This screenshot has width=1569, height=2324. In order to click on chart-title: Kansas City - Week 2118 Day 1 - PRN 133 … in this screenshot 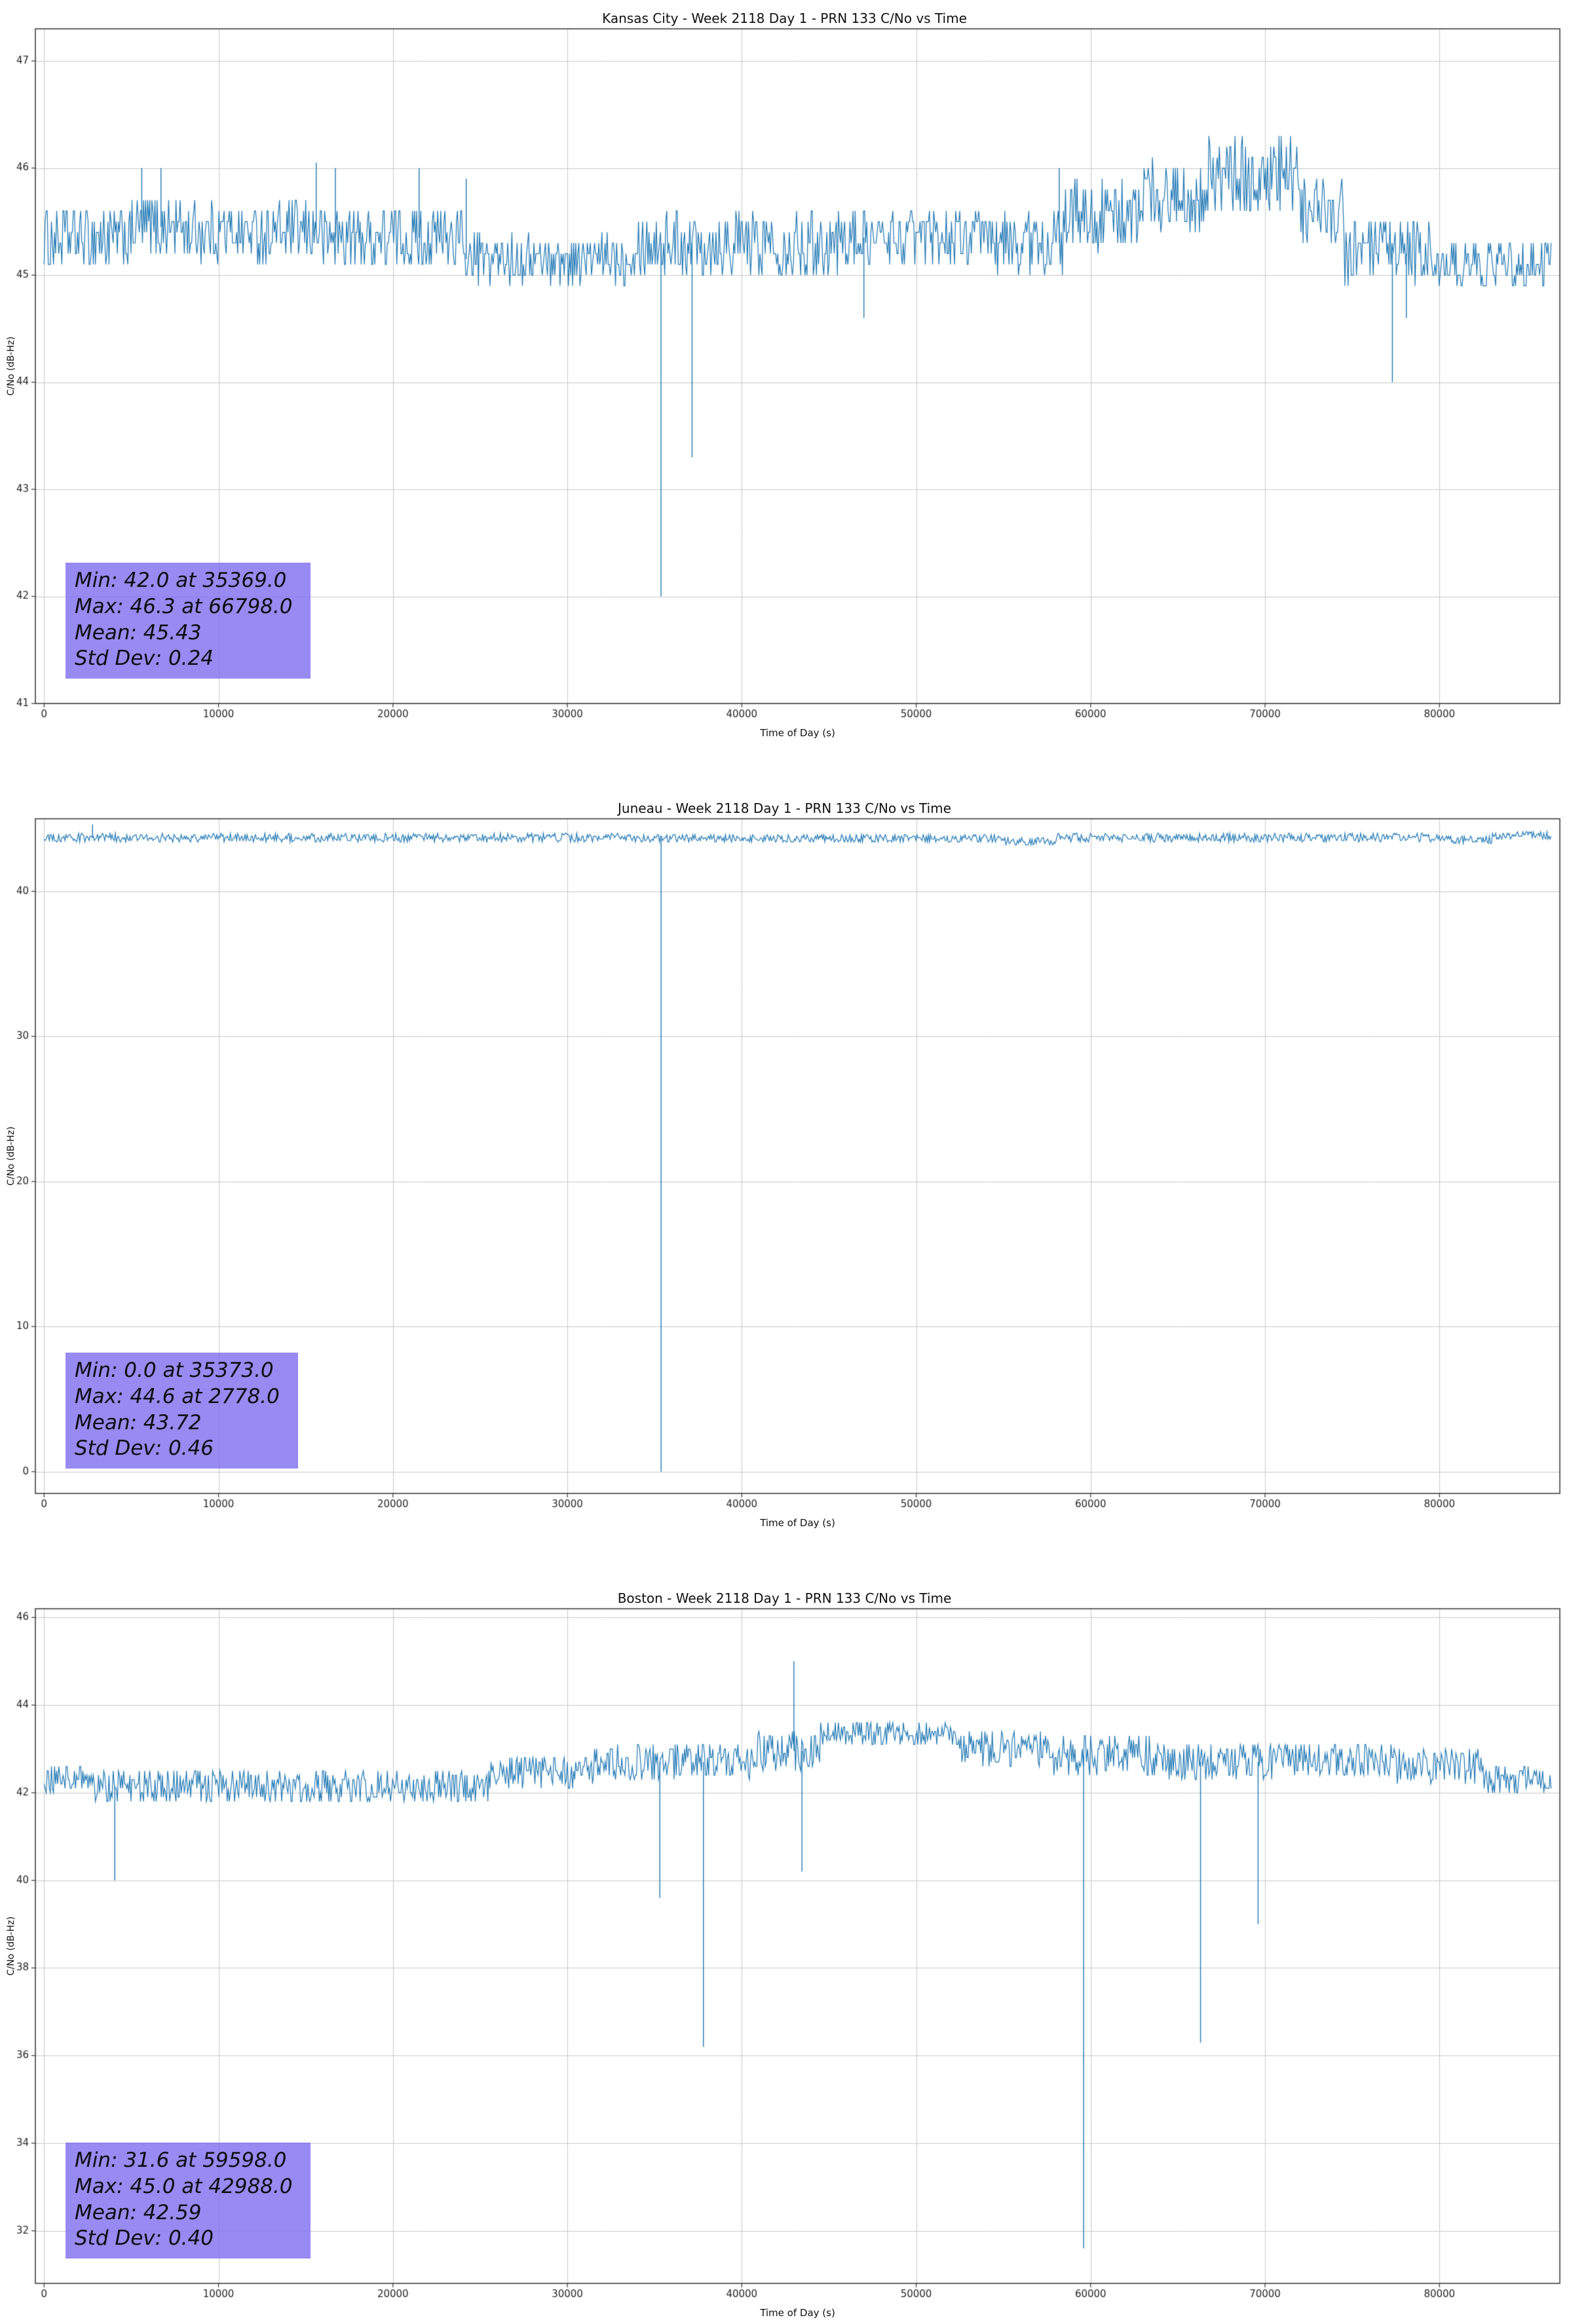, I will do `click(784, 18)`.